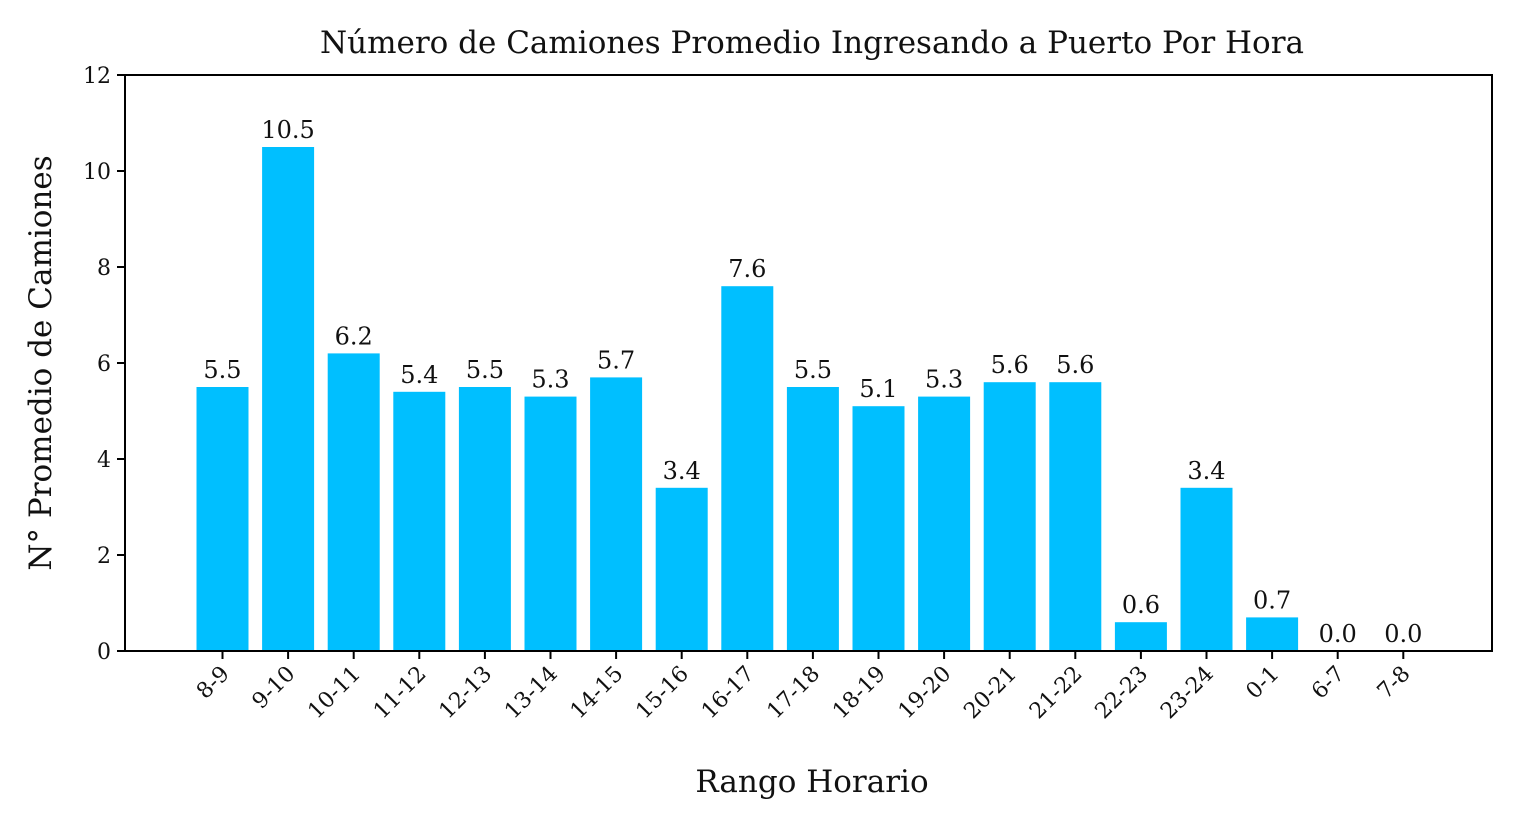  I want to click on y-tick-label: 10, so click(97, 172).